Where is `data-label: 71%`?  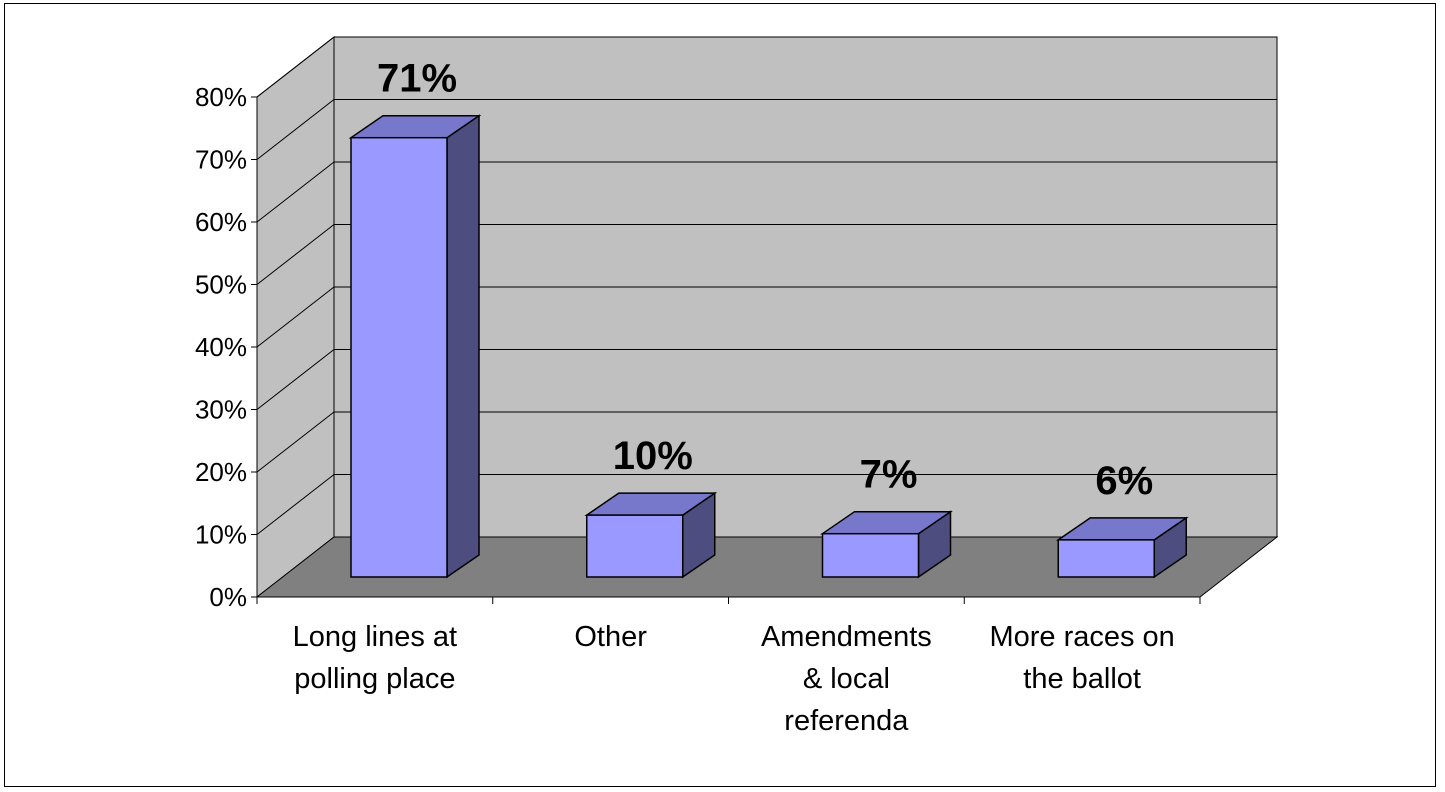
data-label: 71% is located at coordinates (417, 79).